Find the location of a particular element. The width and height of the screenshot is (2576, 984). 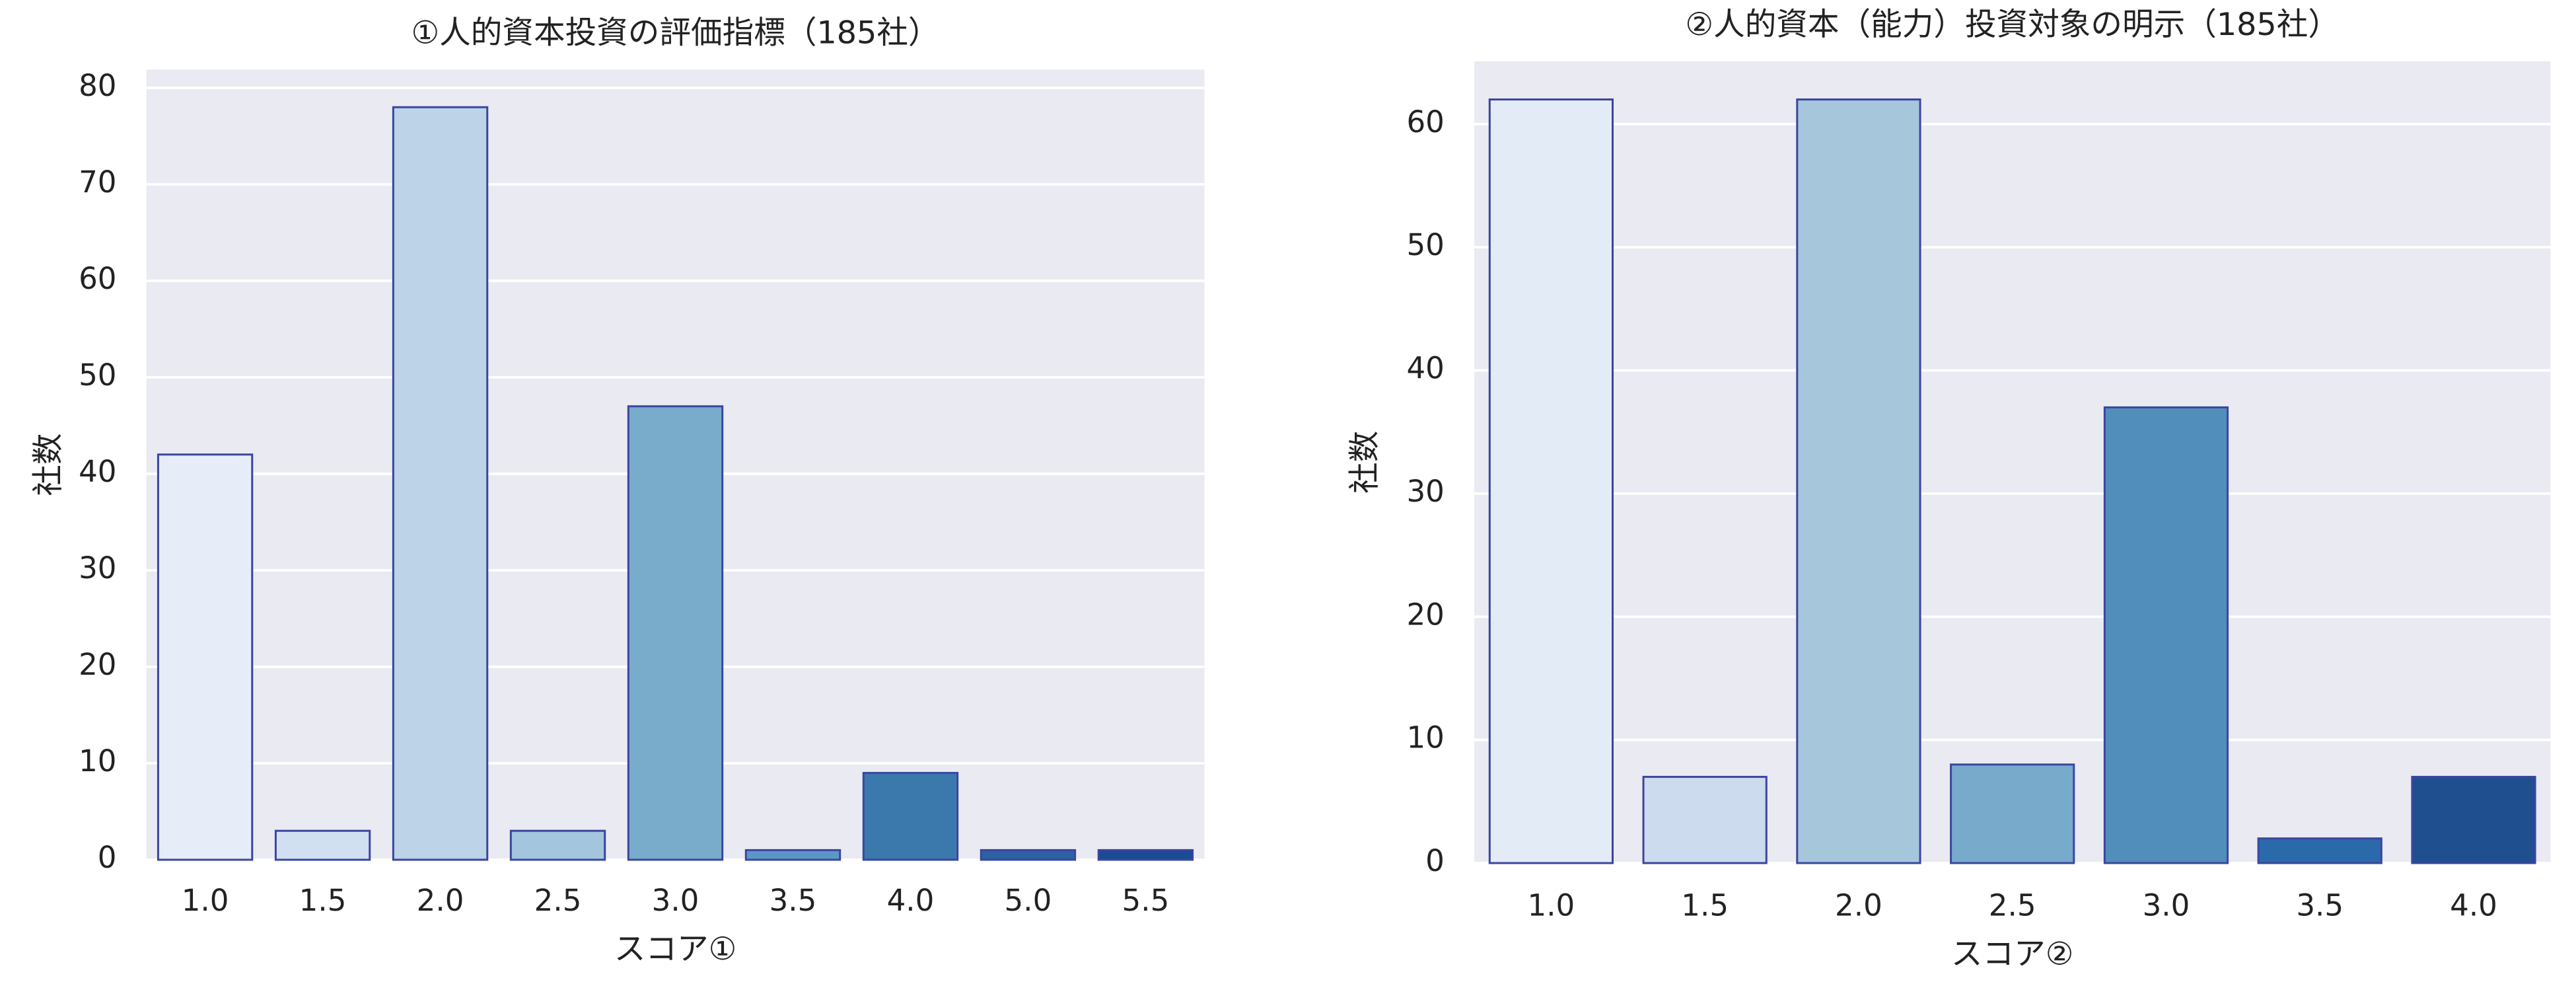

x-axis-label: スコア② is located at coordinates (2013, 954).